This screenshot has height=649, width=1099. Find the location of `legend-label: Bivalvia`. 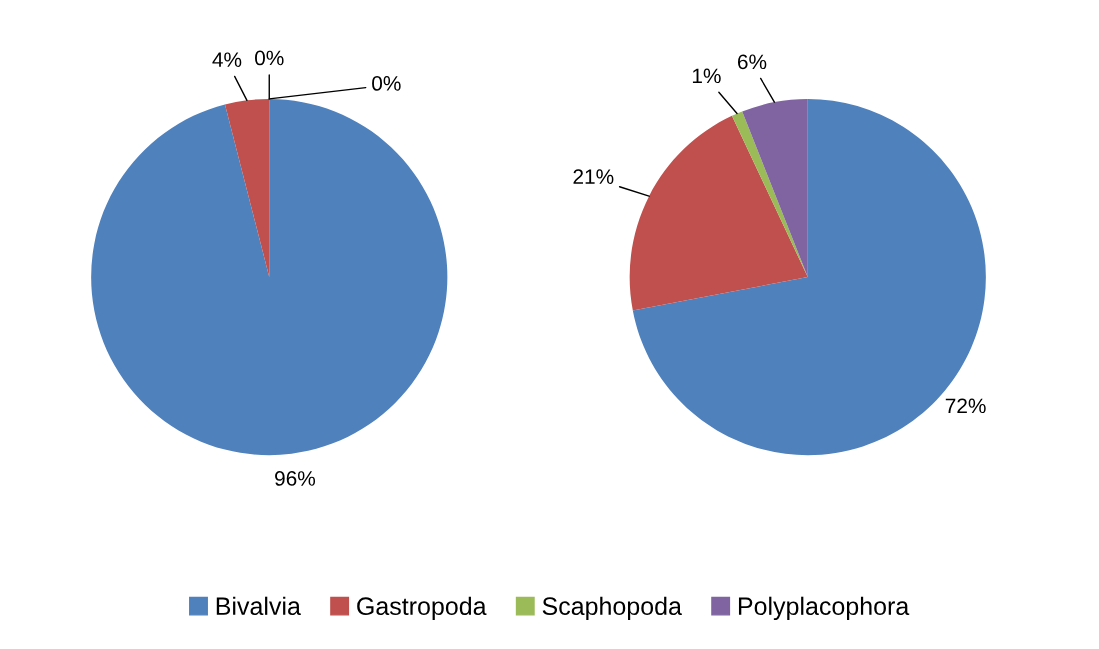

legend-label: Bivalvia is located at coordinates (258, 606).